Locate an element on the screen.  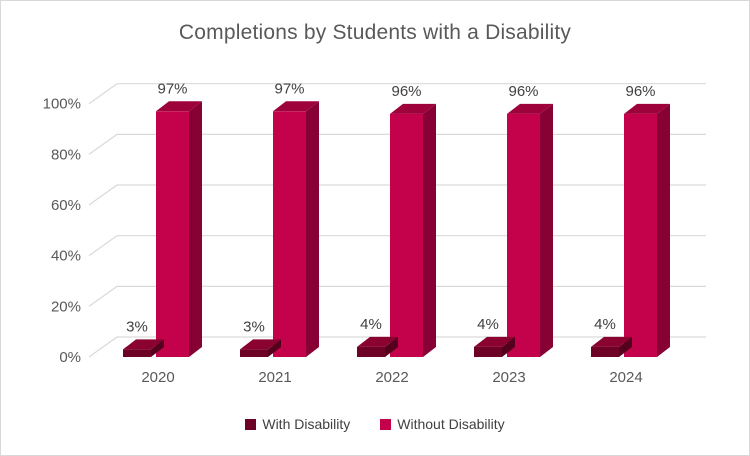
bar-without-disability-2023-side is located at coordinates (546, 230).